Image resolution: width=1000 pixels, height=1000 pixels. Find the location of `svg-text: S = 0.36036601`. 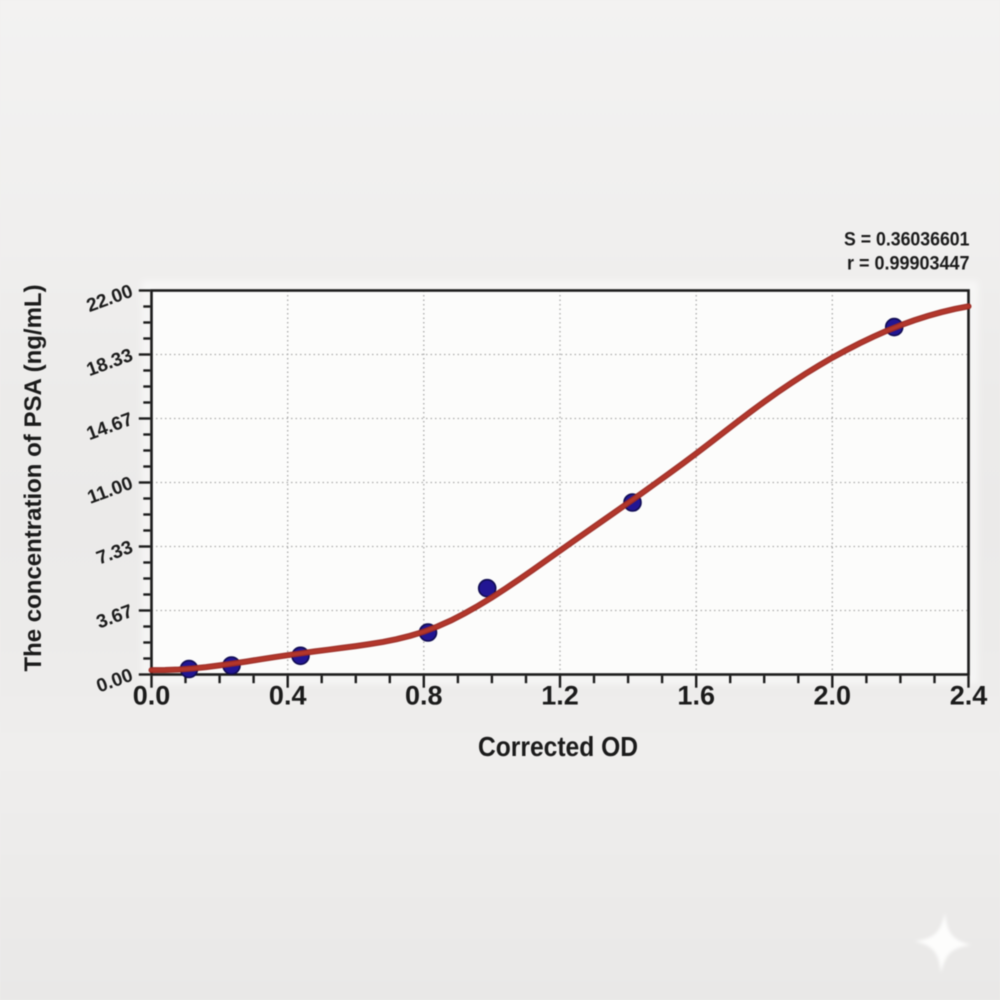

svg-text: S = 0.36036601 is located at coordinates (907, 240).